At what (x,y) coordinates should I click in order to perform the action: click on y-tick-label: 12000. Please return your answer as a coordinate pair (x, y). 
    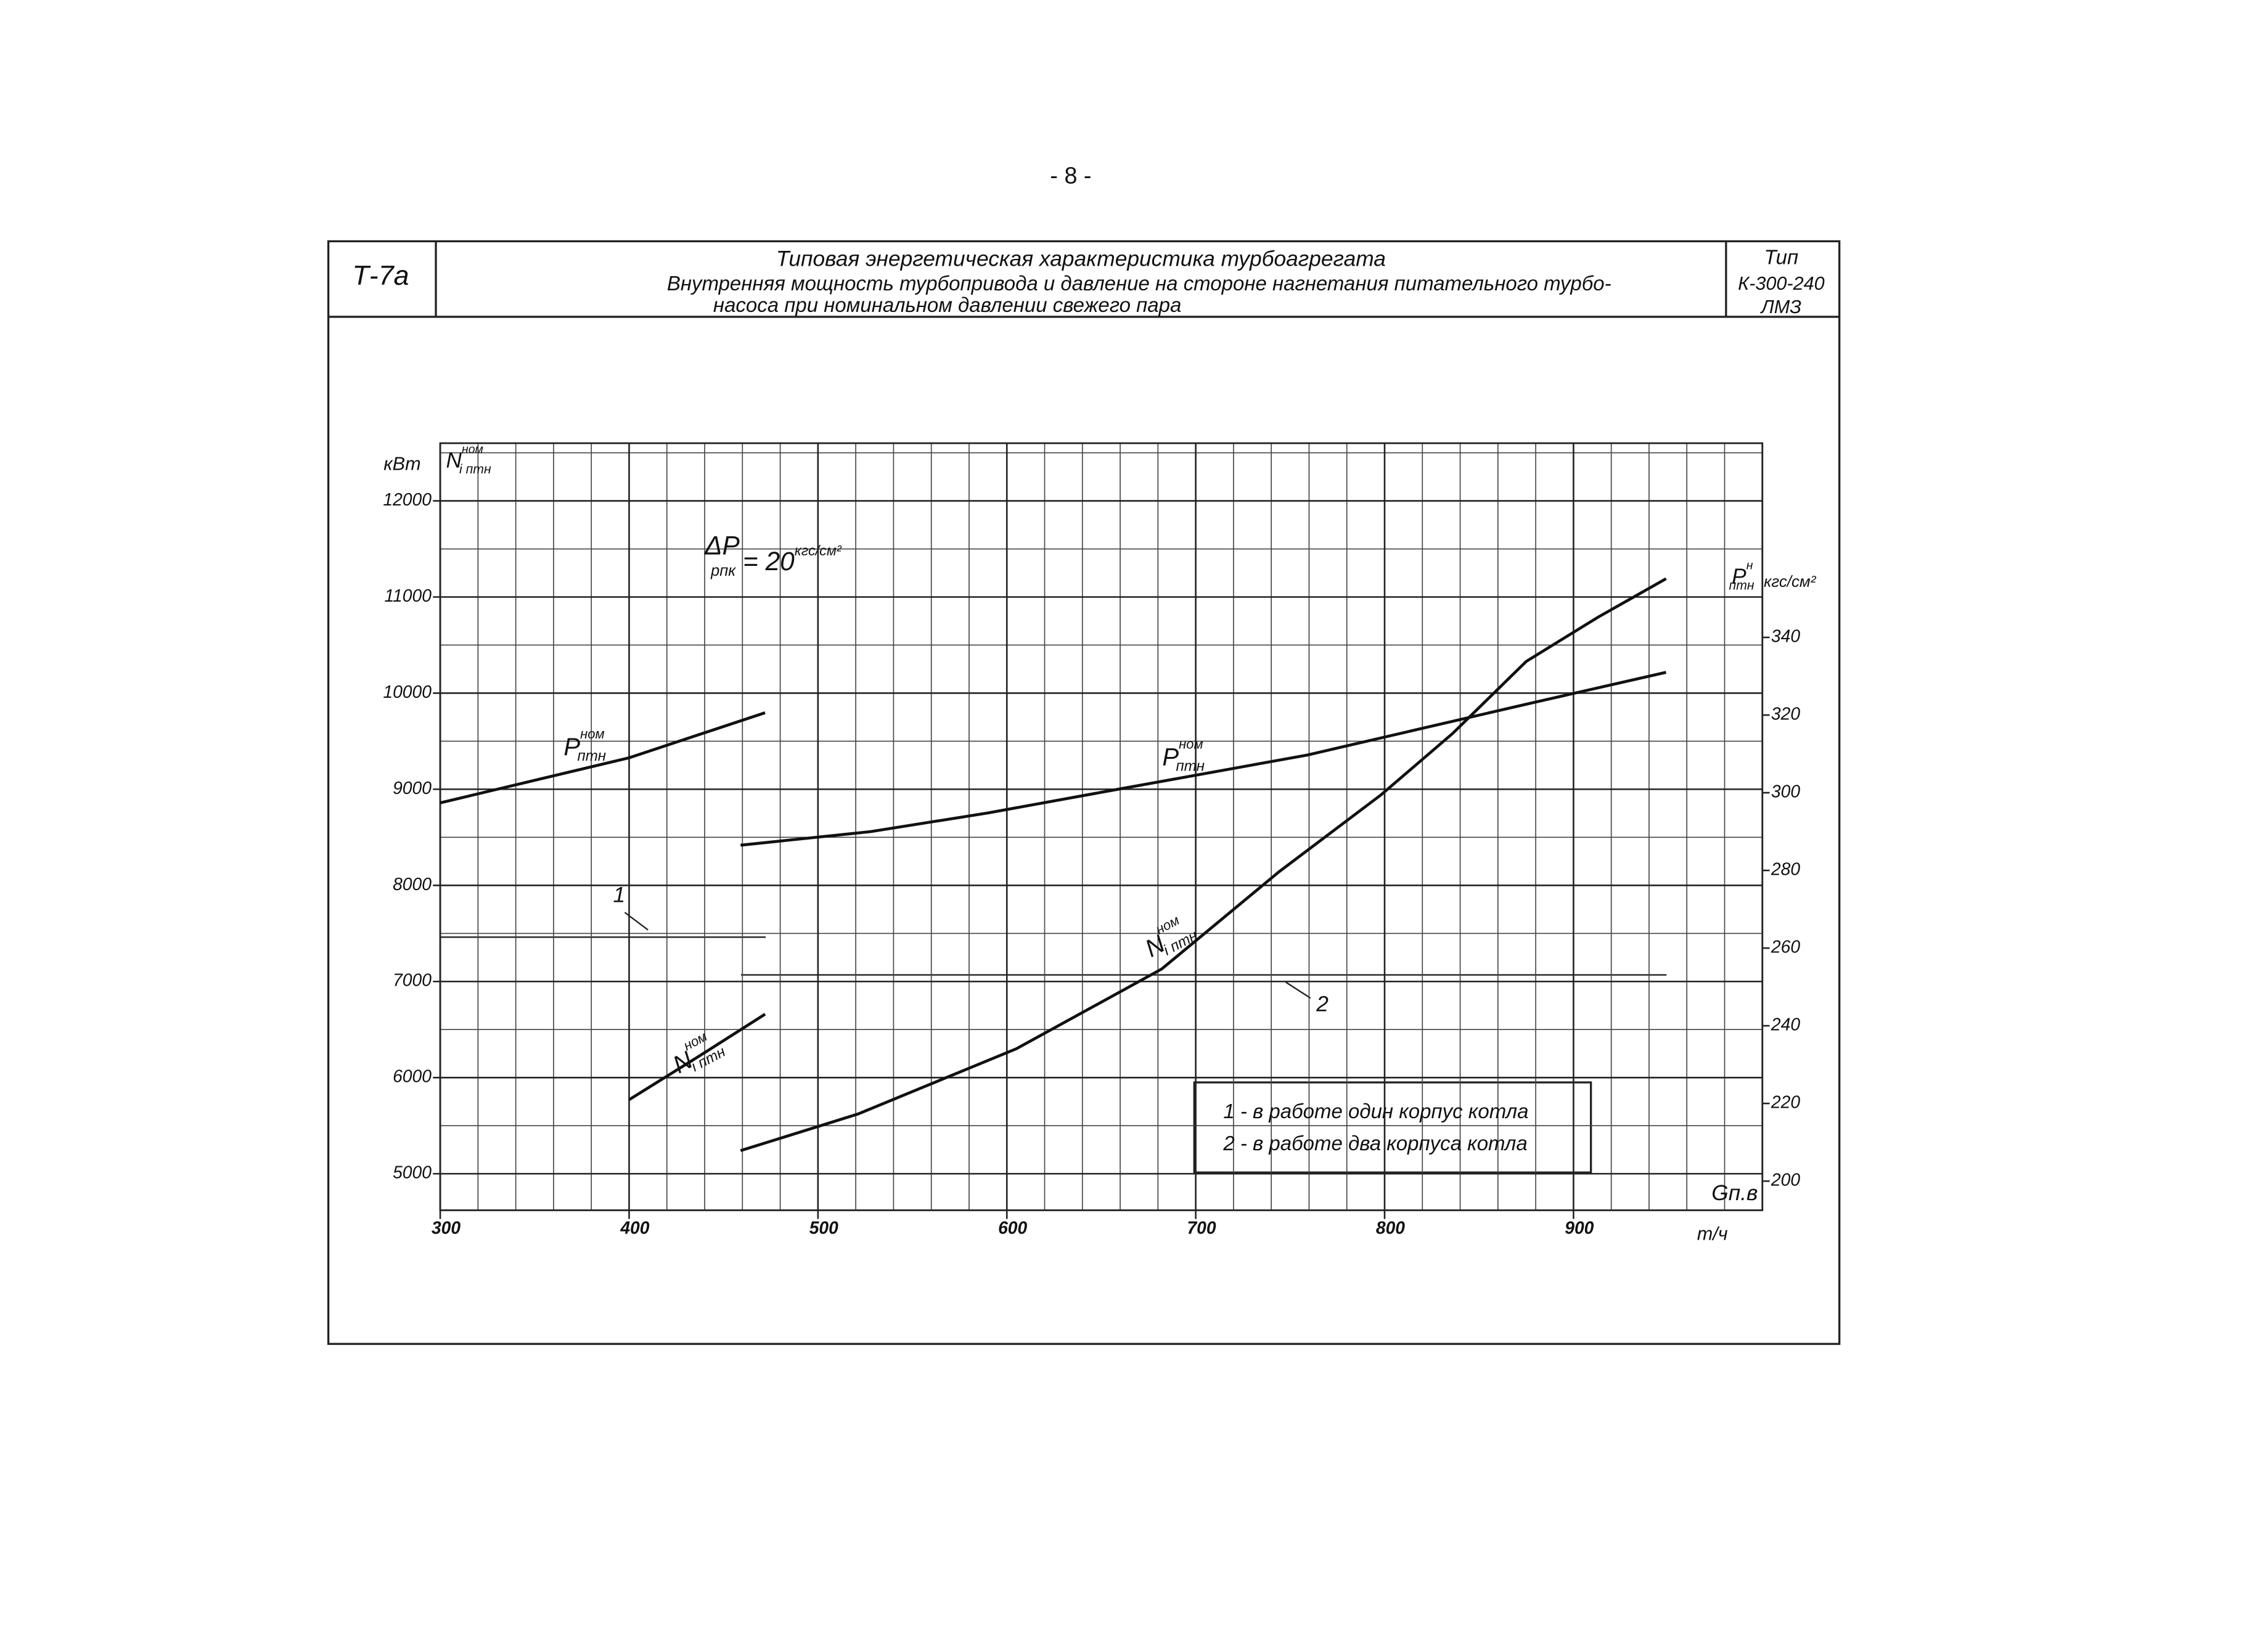
    Looking at the image, I should click on (407, 499).